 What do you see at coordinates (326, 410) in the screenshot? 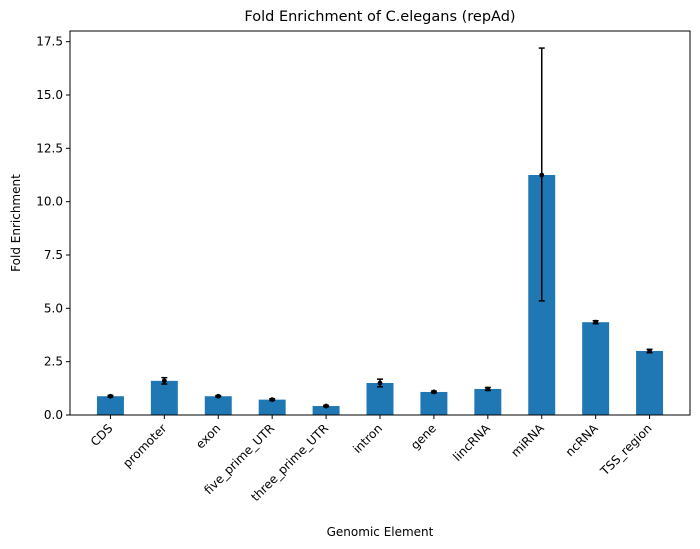
I see `bar-three_prime_UTR` at bounding box center [326, 410].